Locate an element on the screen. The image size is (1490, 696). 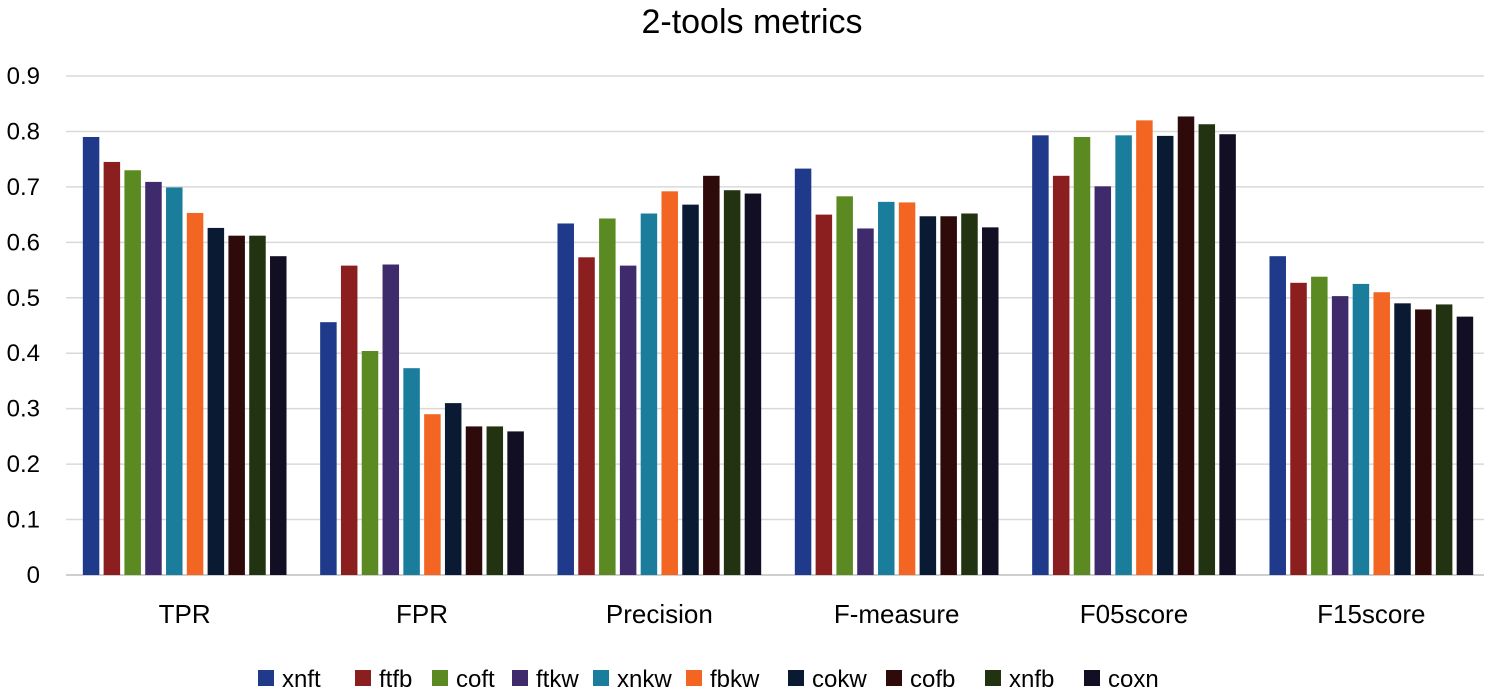
bar-xnft-f05score is located at coordinates (1040, 355).